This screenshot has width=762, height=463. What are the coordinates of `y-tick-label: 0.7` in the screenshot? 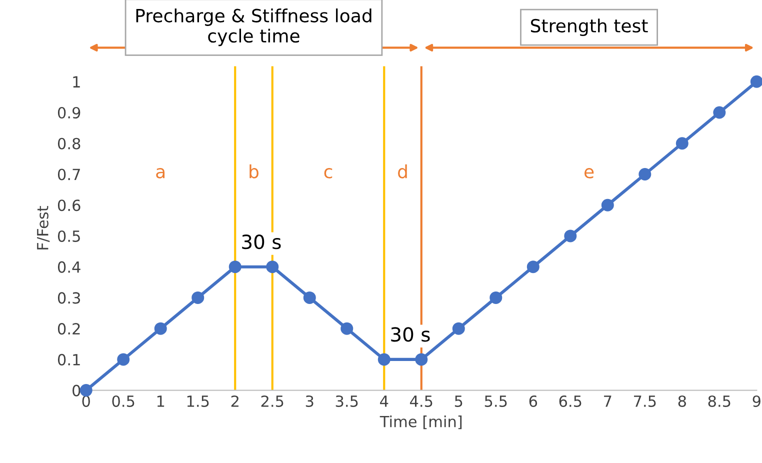 It's located at (69, 174).